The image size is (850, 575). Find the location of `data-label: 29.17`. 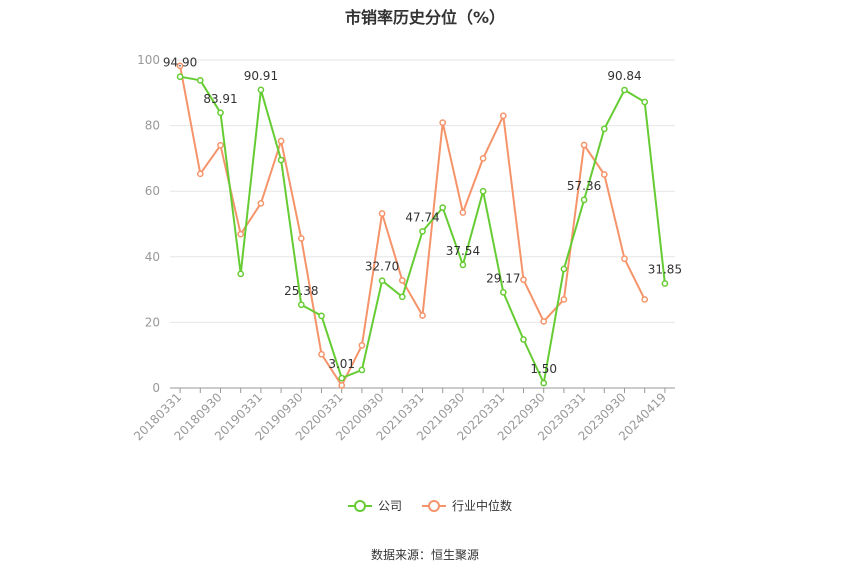

data-label: 29.17 is located at coordinates (503, 278).